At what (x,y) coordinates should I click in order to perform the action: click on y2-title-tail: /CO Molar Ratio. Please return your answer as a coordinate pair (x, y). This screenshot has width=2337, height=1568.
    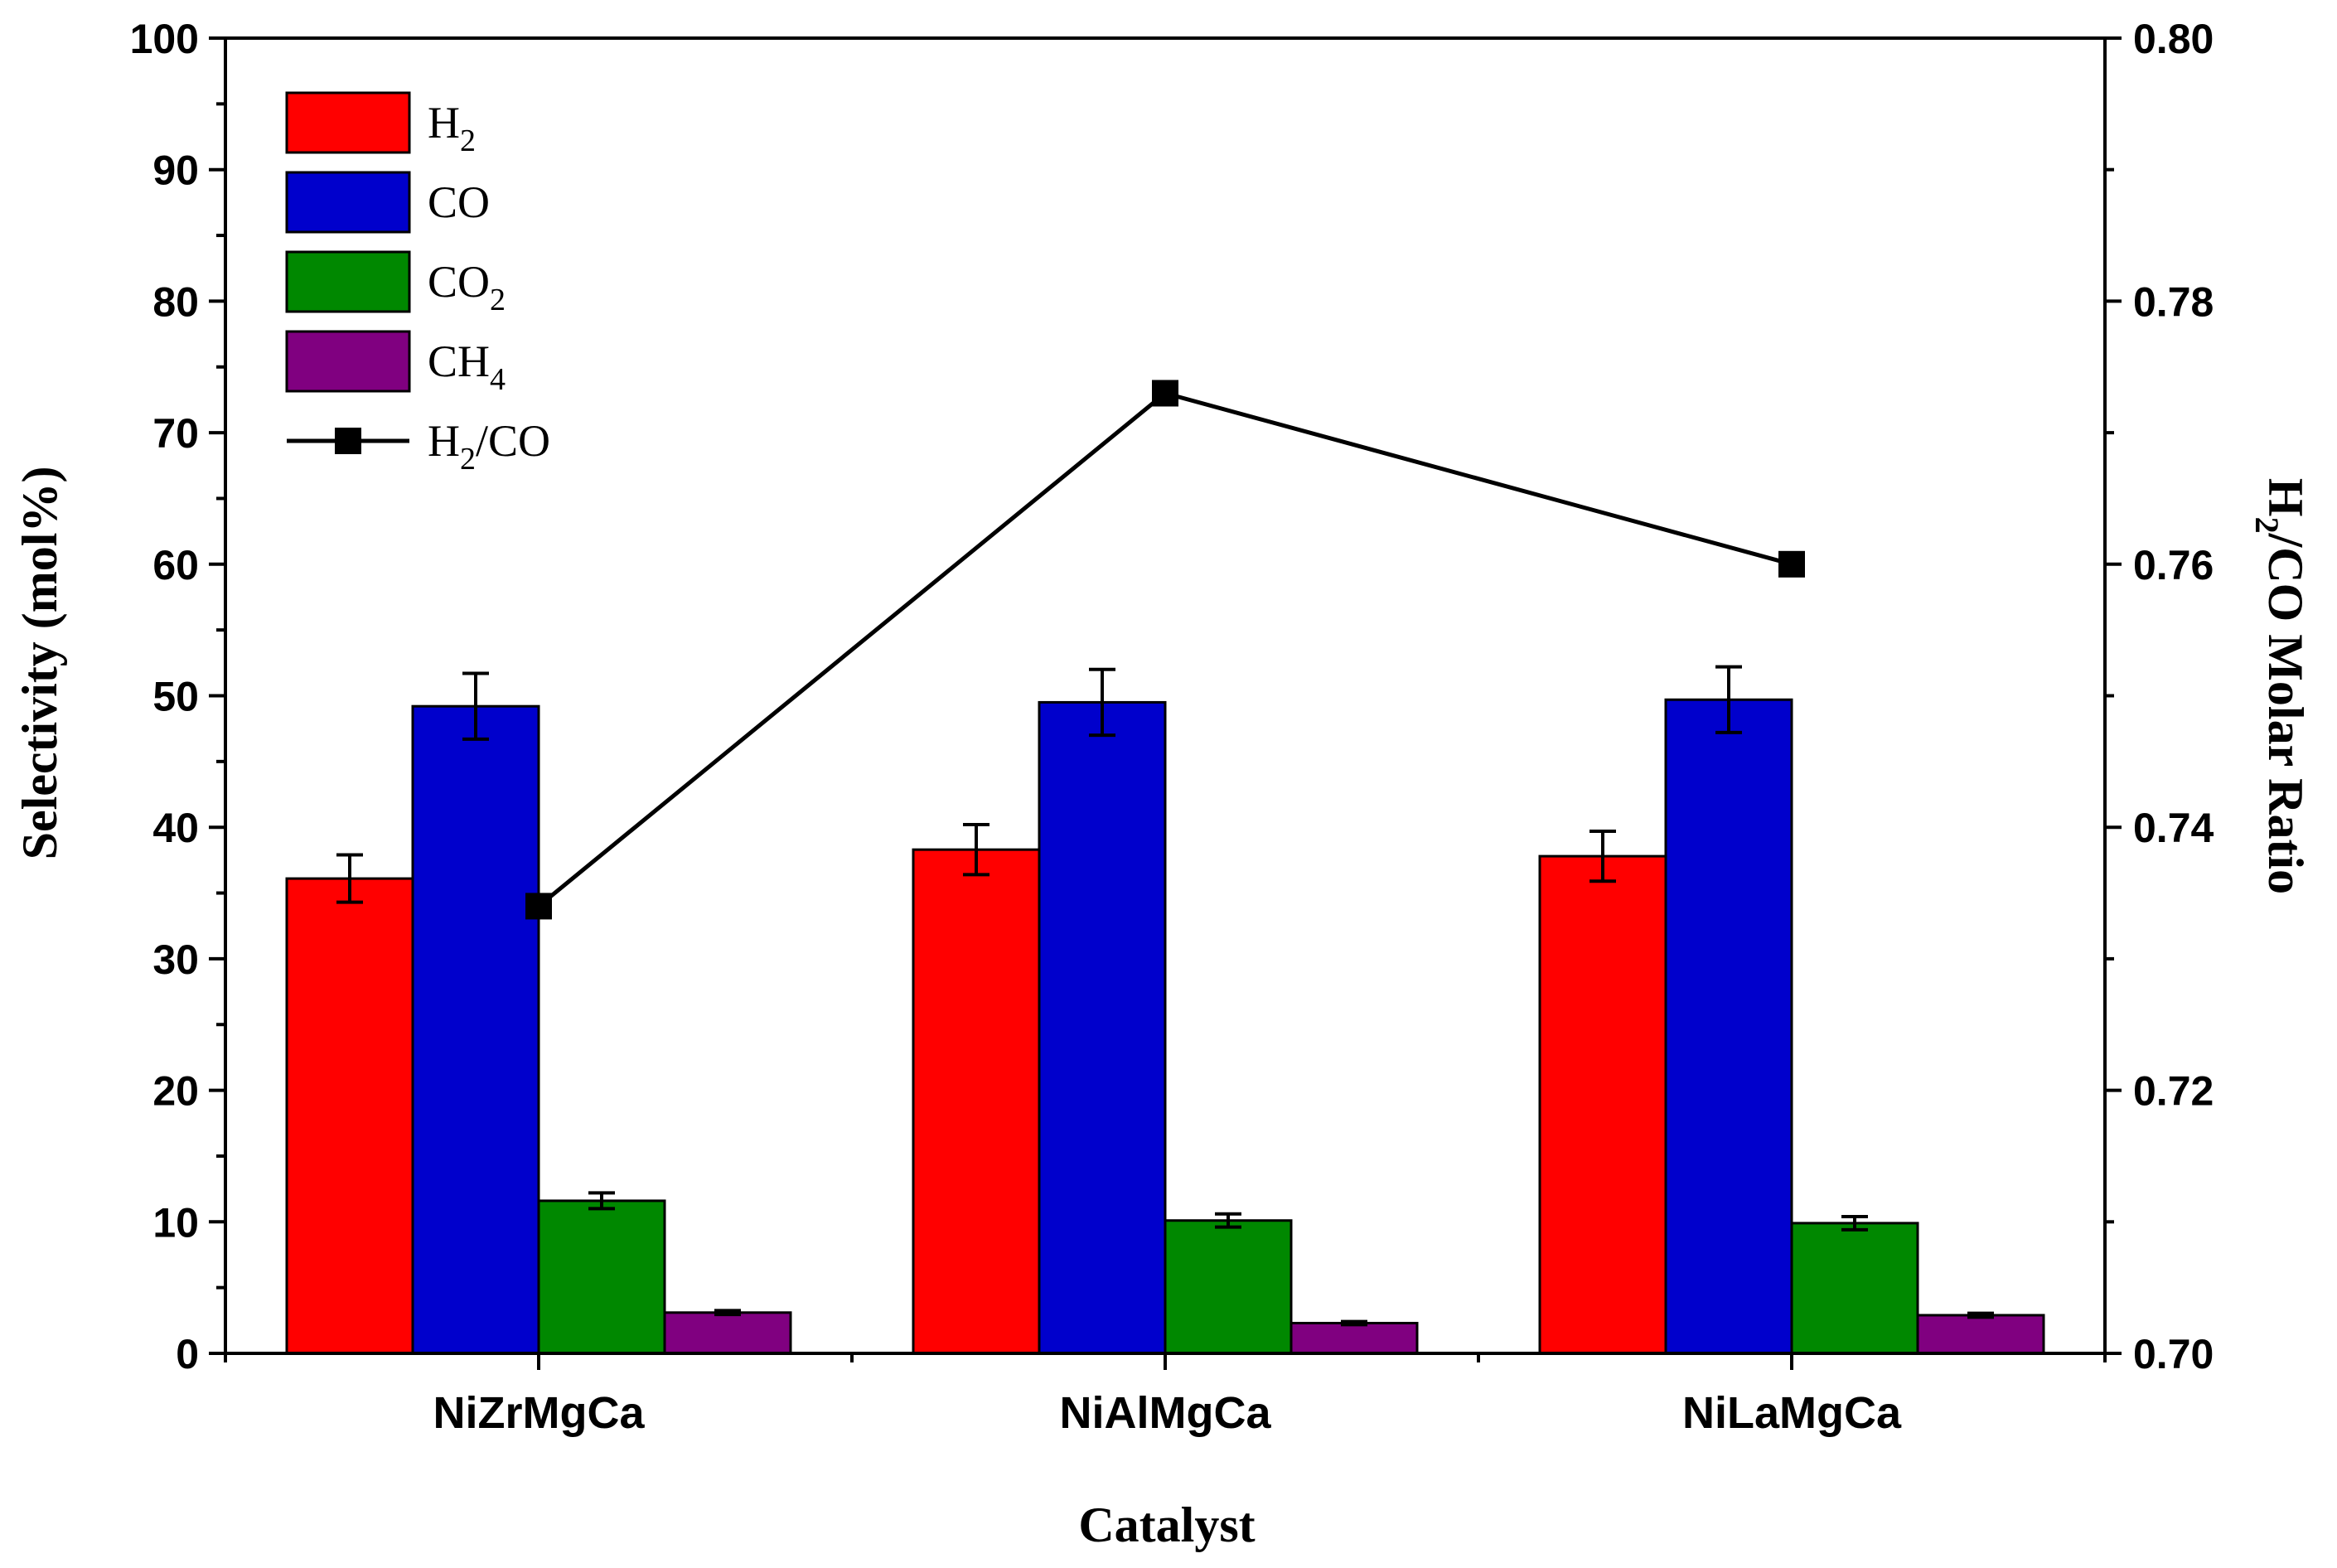
    Looking at the image, I should click on (2285, 714).